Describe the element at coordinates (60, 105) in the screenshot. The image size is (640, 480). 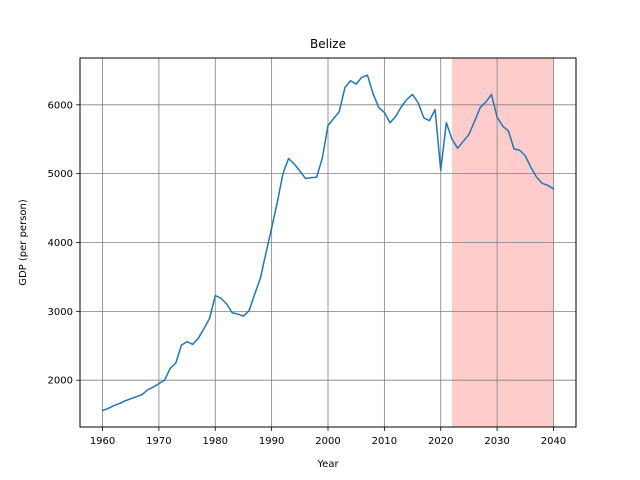
I see `y-tick-label: 6000` at that location.